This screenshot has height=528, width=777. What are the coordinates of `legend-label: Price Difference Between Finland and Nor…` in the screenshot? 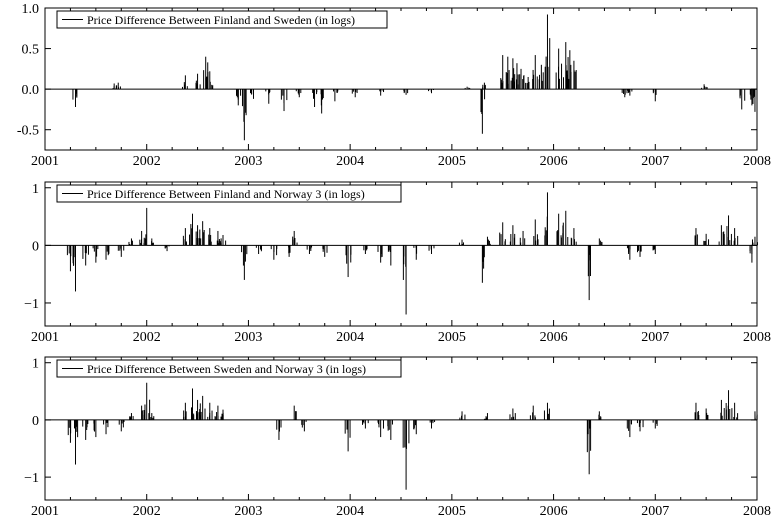 It's located at (226, 194).